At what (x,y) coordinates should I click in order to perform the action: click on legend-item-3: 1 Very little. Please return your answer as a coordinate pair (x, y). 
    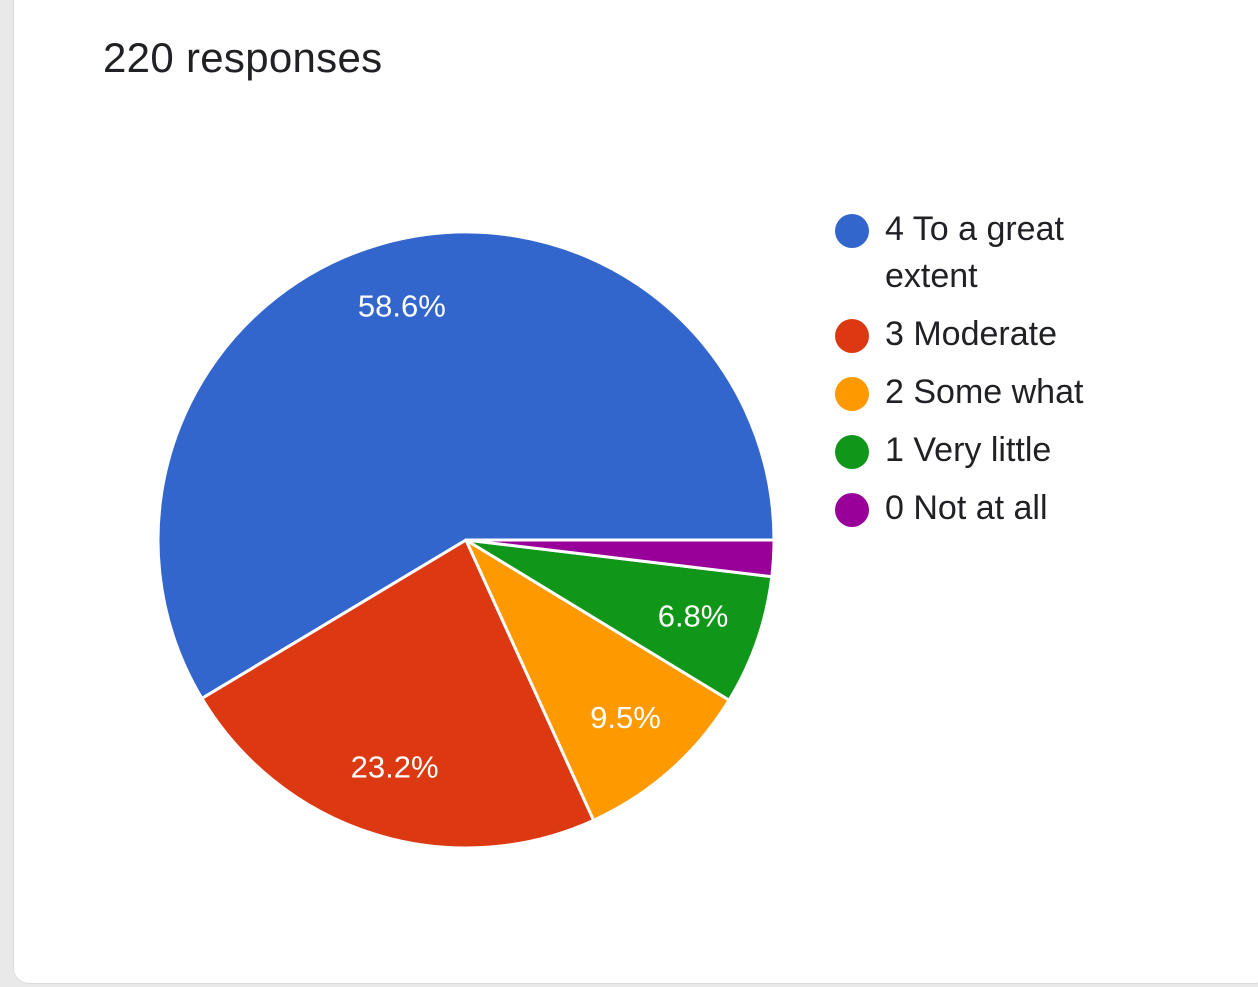
    Looking at the image, I should click on (943, 450).